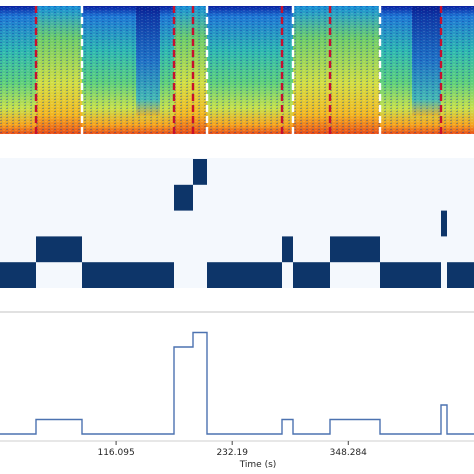 The image size is (474, 474). I want to click on x-axis-ticks: 116.095 232.19 348.284, so click(232, 449).